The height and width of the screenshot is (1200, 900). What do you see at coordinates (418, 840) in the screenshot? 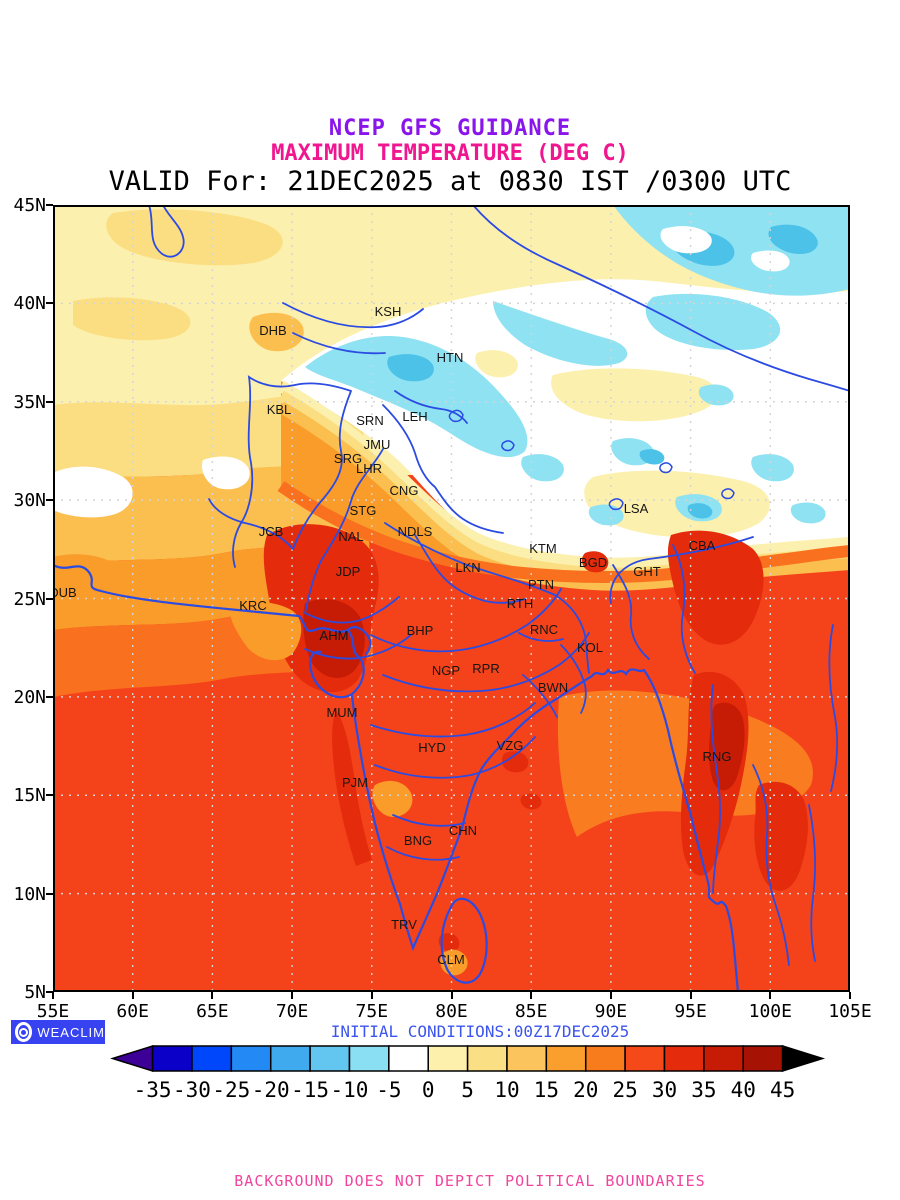
I see `station-label-bng: BNG` at bounding box center [418, 840].